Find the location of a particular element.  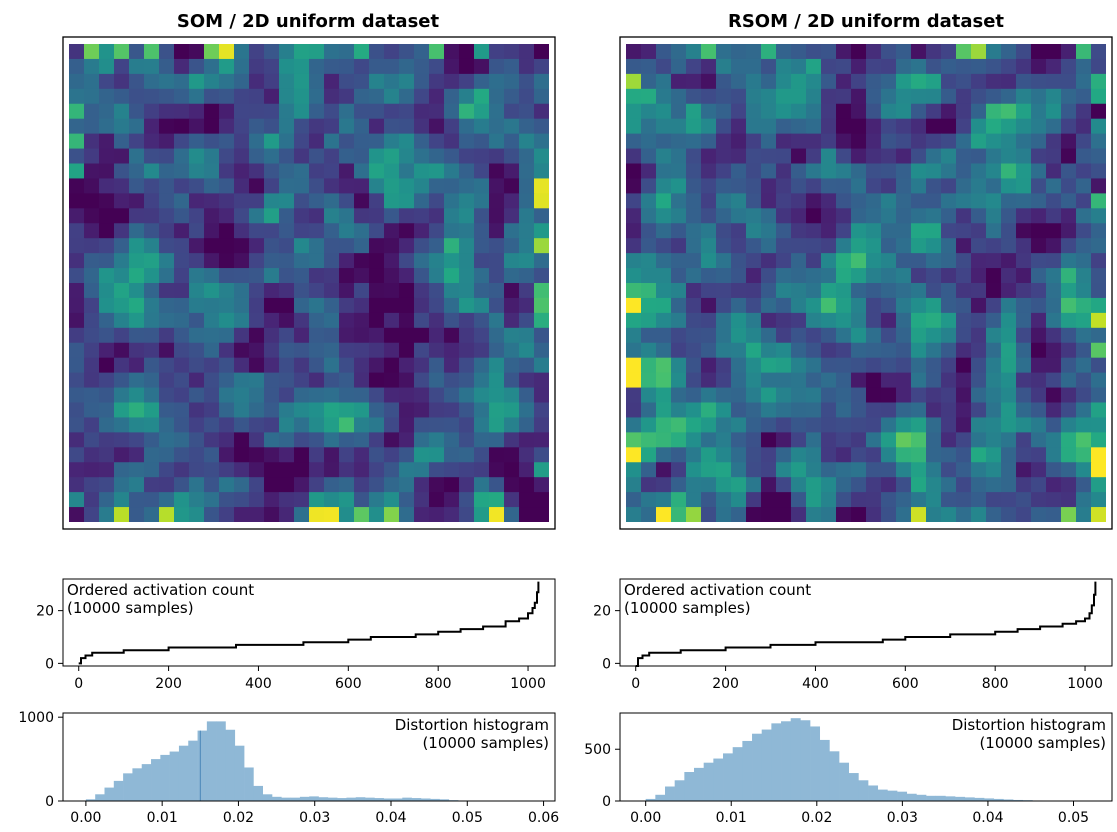

x-tick-label: 1000 is located at coordinates (528, 684).